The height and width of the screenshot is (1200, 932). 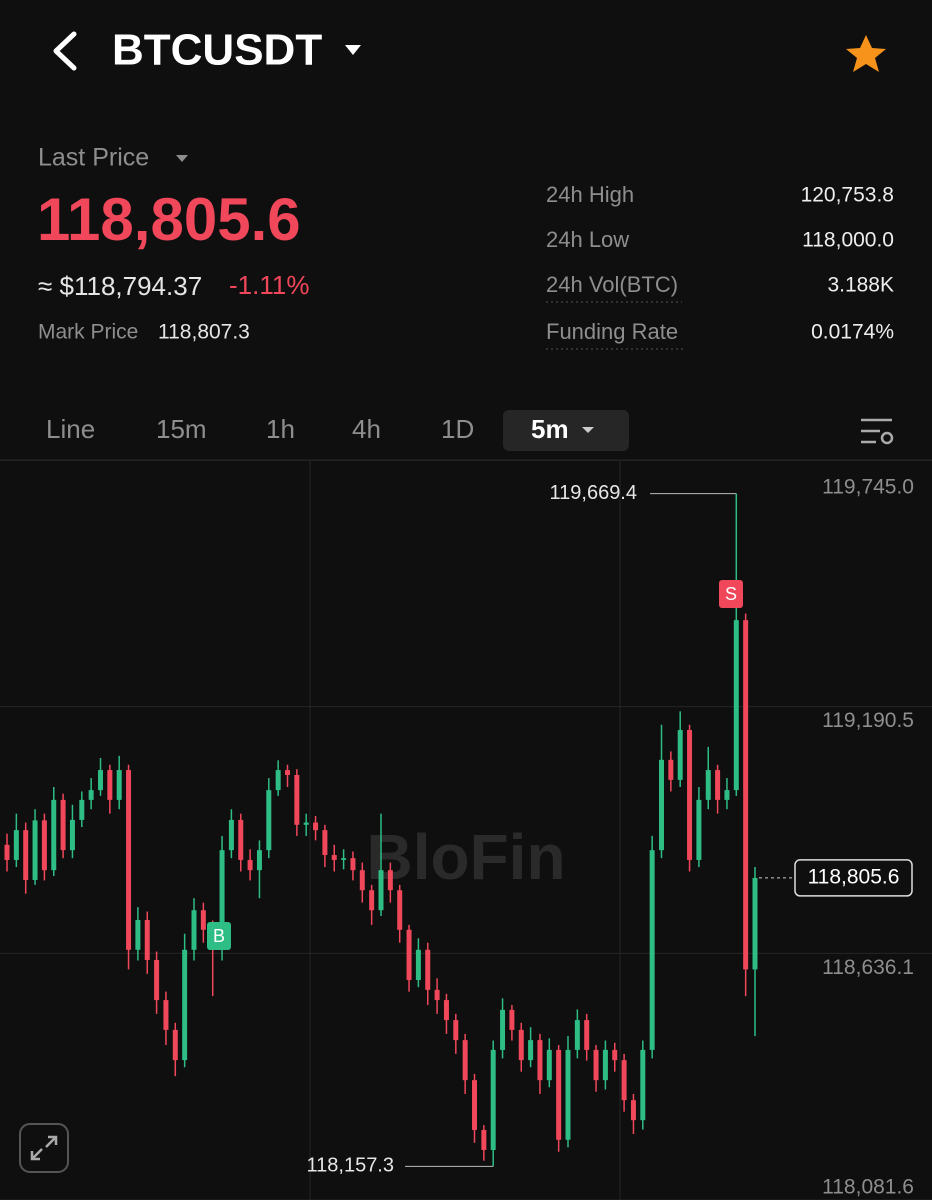 I want to click on interval-tab: 15m, so click(x=181, y=429).